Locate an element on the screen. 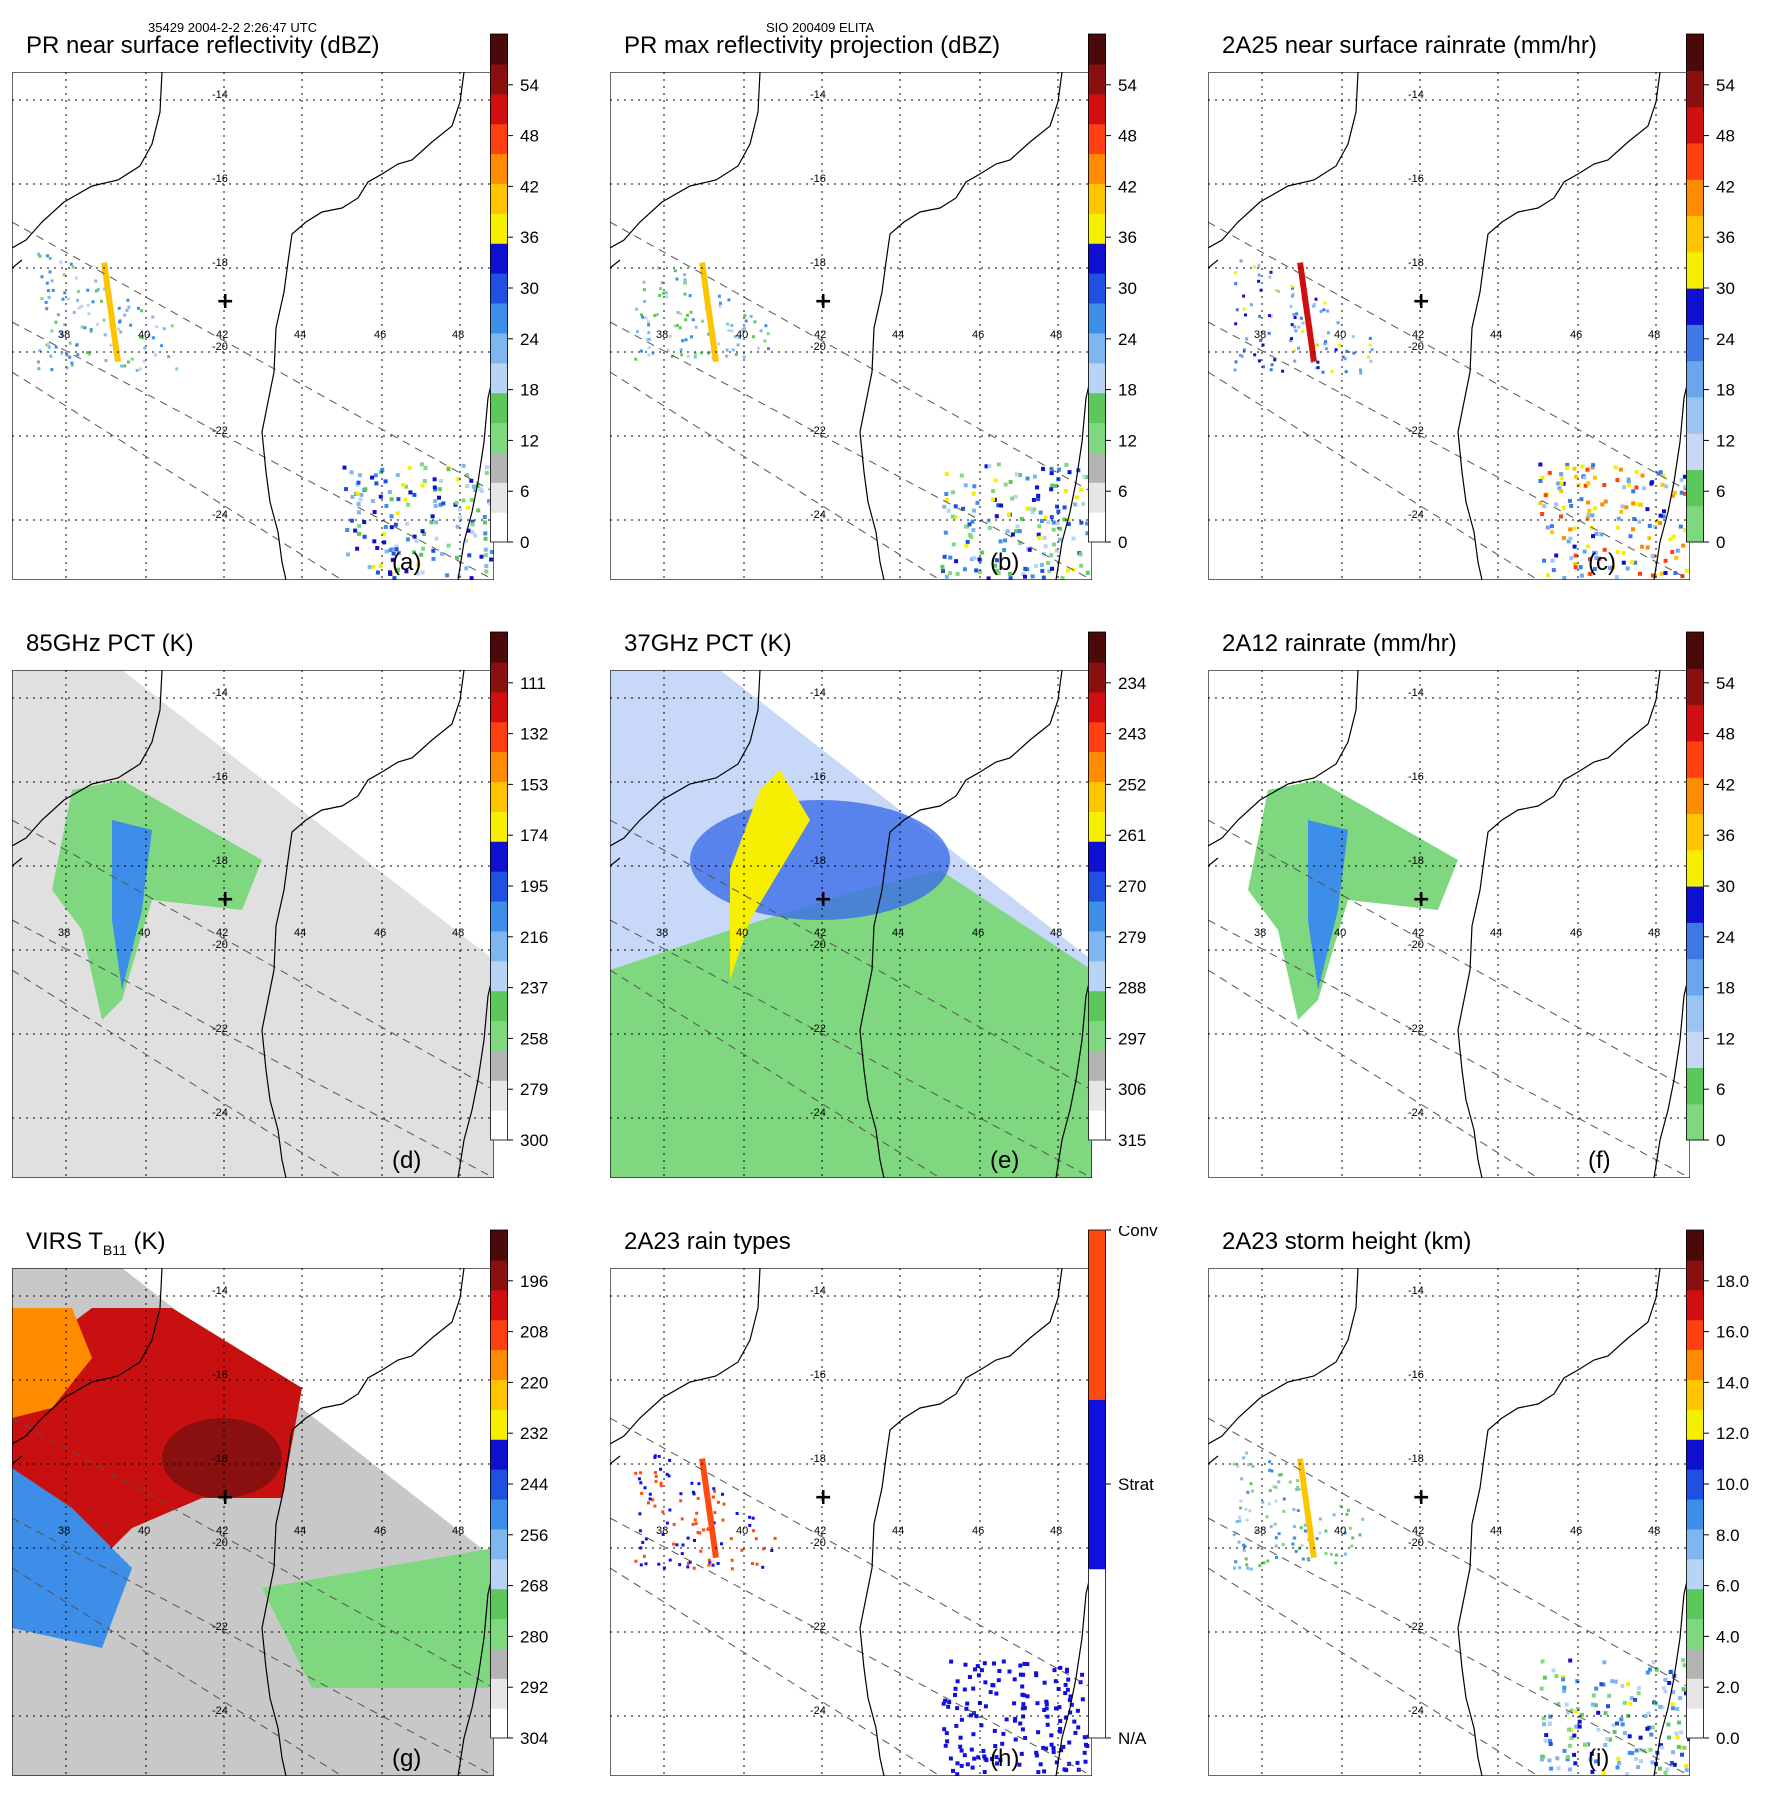 The height and width of the screenshot is (1806, 1771). colorbar-tick-label: 111 is located at coordinates (533, 683).